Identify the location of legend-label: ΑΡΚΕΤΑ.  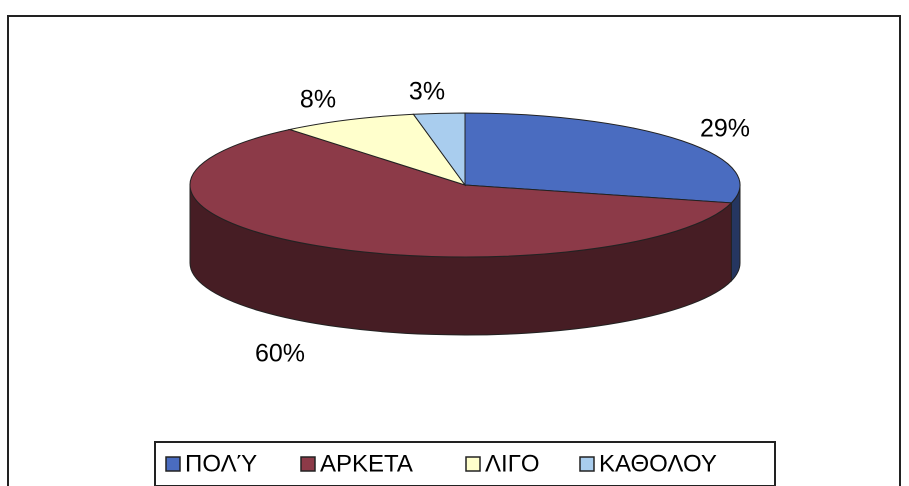
(366, 463).